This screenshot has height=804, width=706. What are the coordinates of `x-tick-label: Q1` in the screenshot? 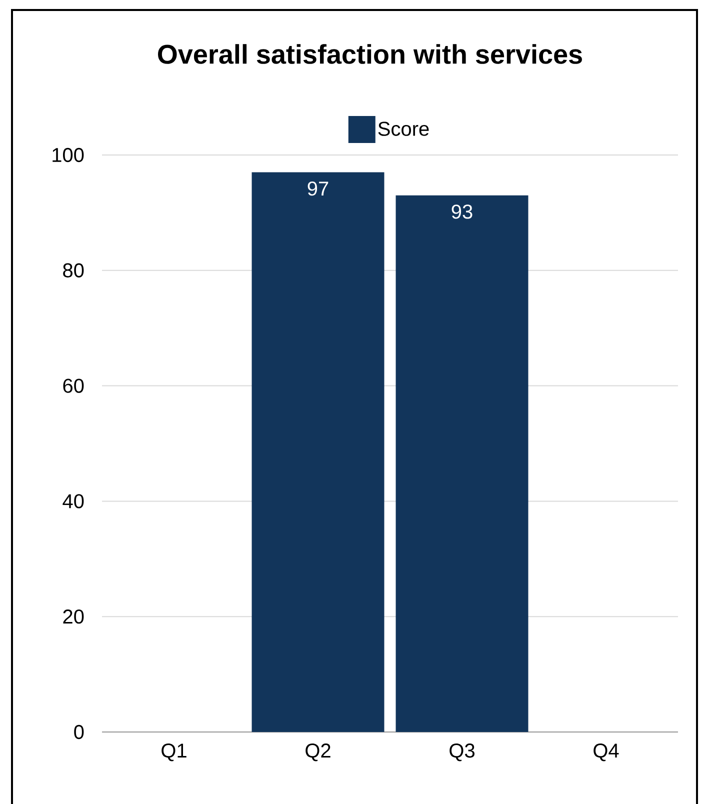 It's located at (174, 753).